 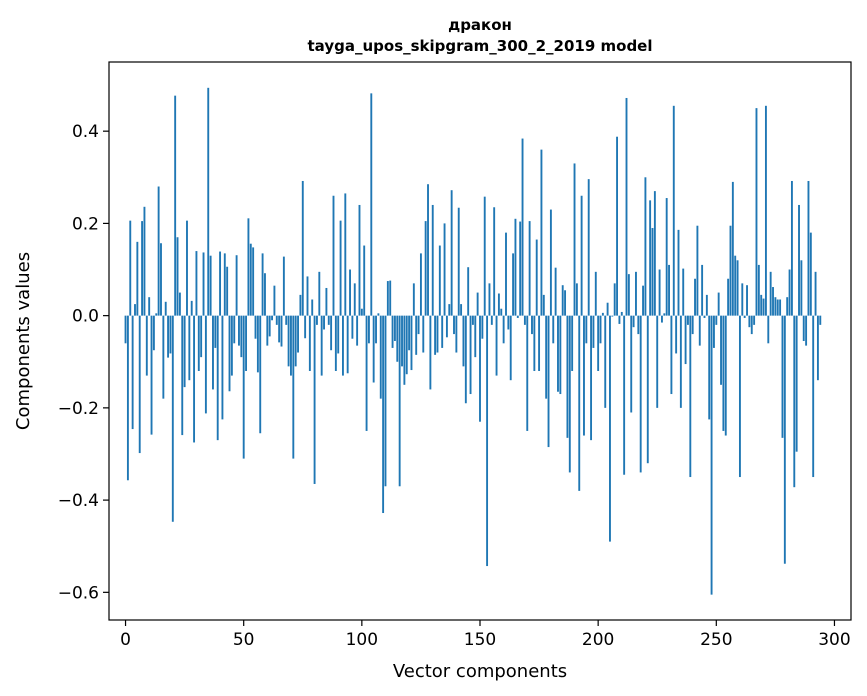 I want to click on x-tick-label: 0, so click(x=125, y=640).